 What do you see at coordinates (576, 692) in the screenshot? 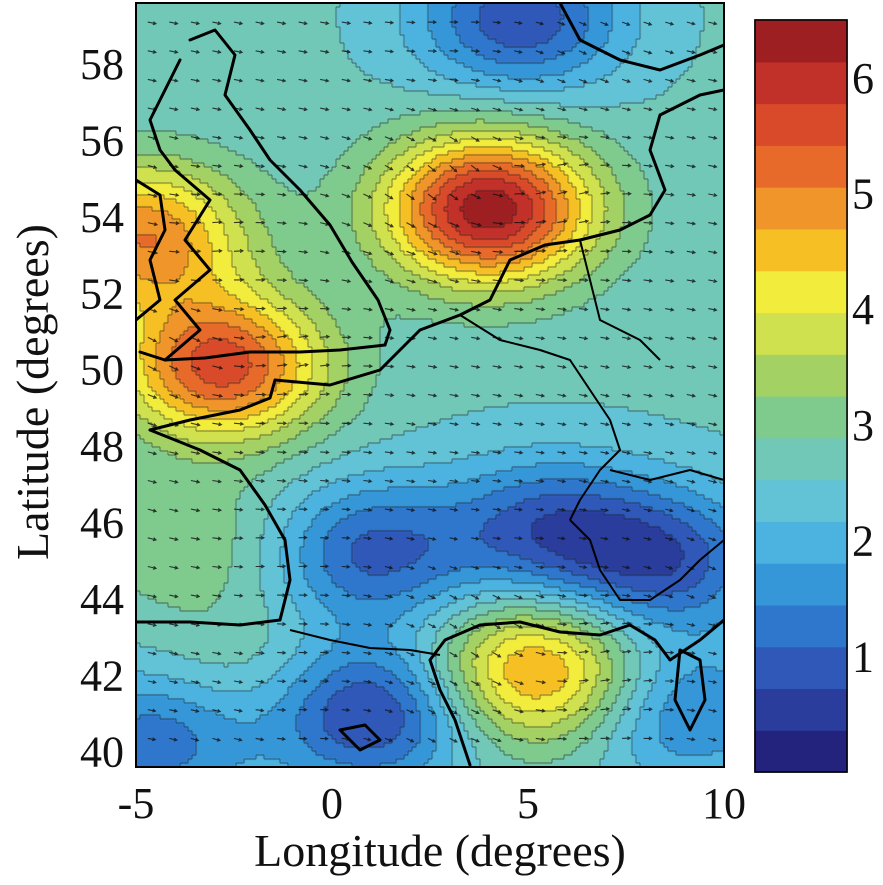
I see `coastline-mediterranean` at bounding box center [576, 692].